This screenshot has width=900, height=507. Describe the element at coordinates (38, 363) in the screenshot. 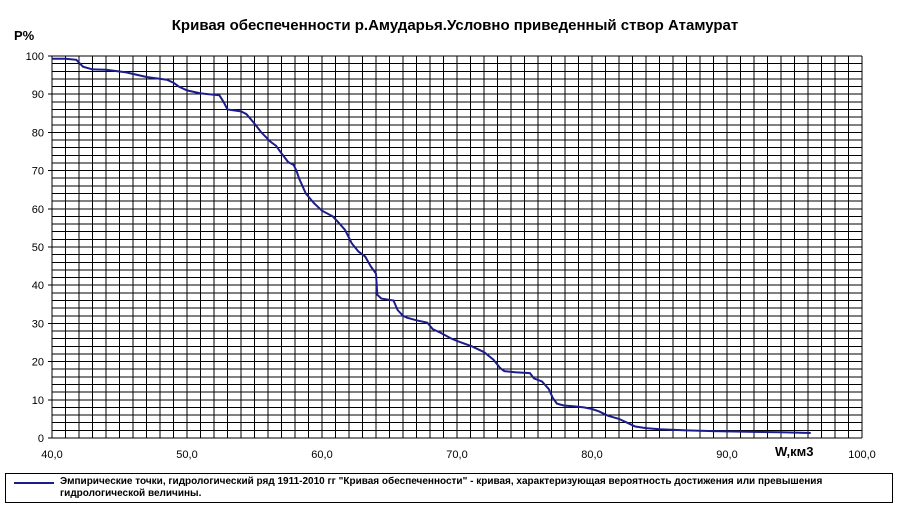

I see `y-tick-label: 20` at that location.